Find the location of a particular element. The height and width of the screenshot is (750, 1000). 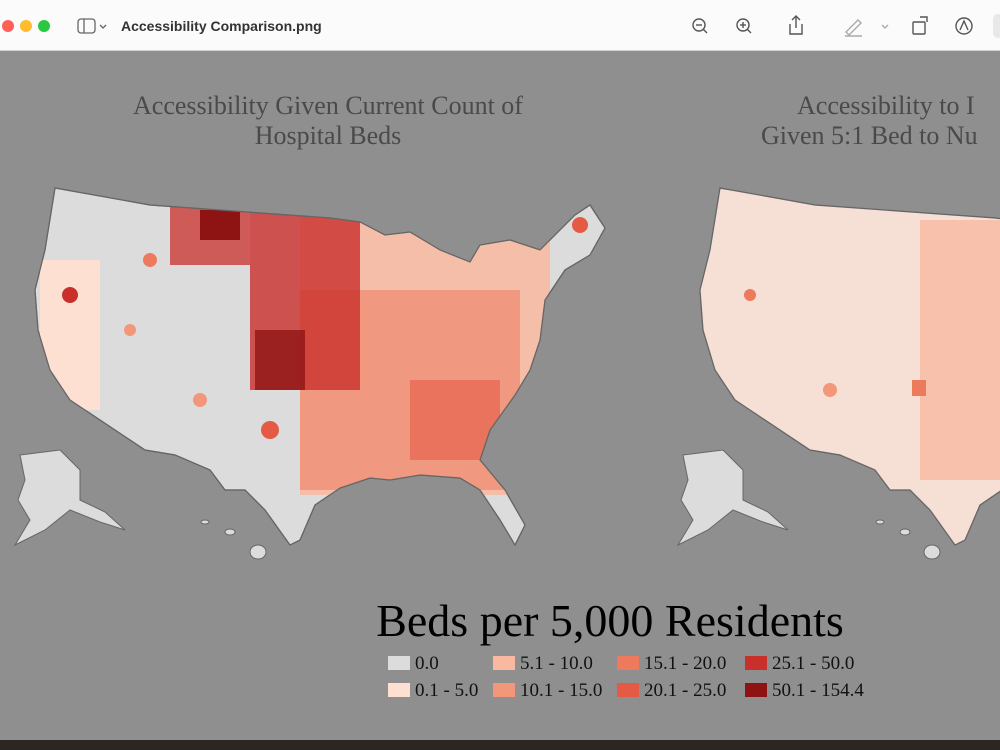

zoom-out is located at coordinates (700, 26).